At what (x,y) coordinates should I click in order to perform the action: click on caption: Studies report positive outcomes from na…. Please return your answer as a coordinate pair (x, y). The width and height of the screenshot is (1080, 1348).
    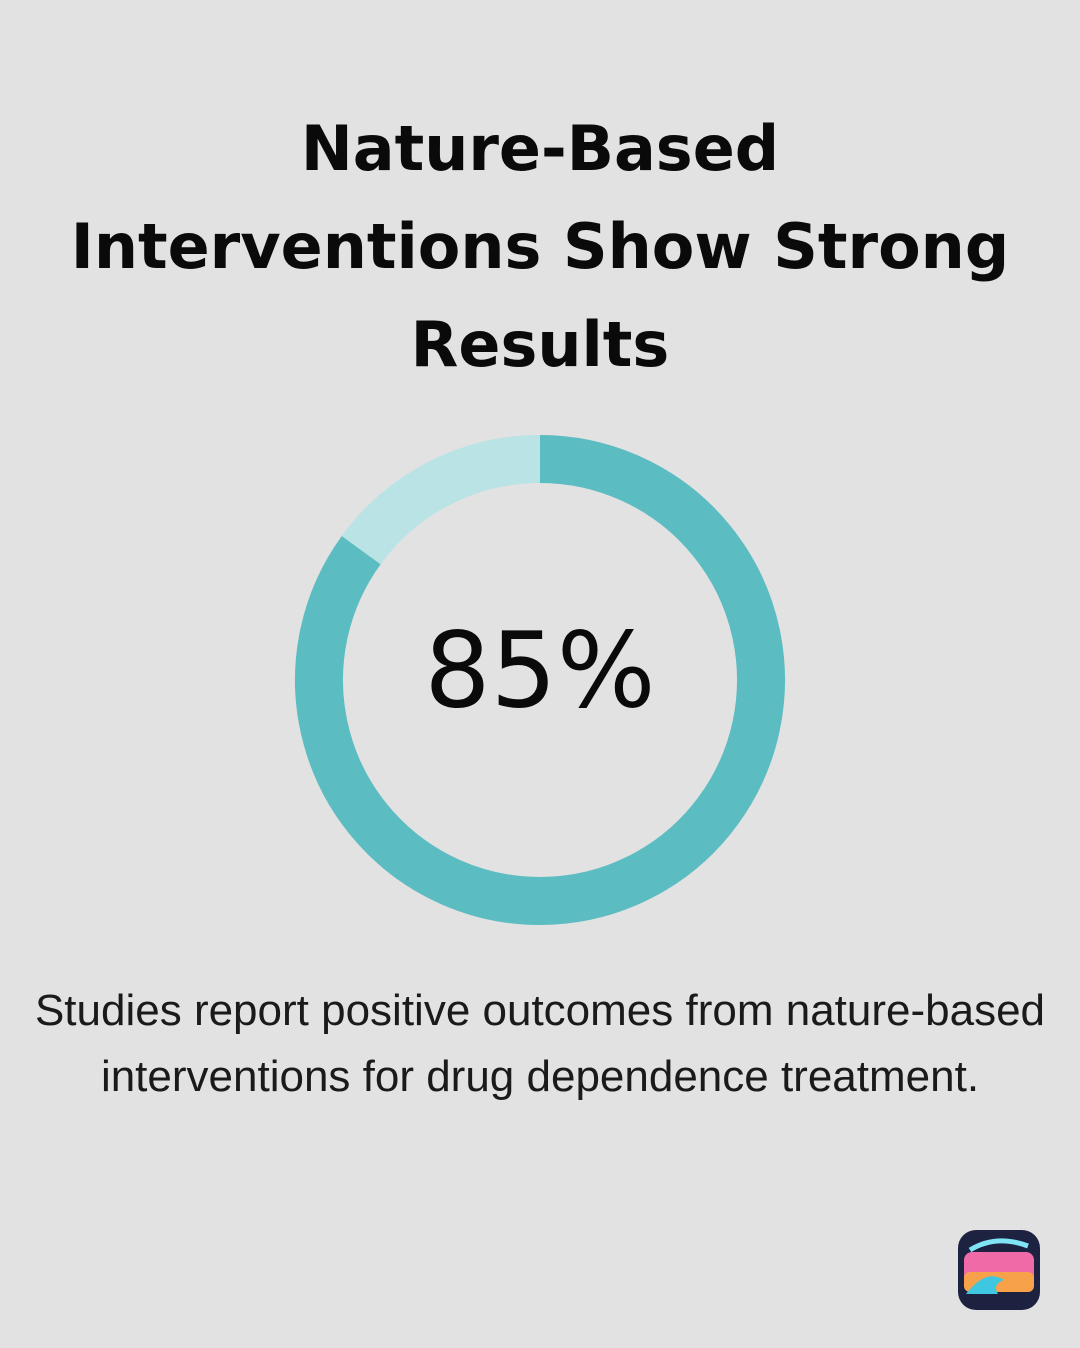
    Looking at the image, I should click on (540, 1043).